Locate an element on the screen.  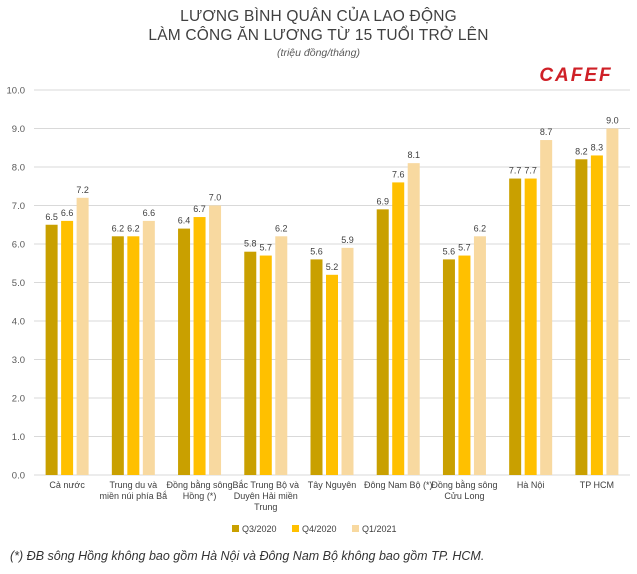
data-label: 8.3 is located at coordinates (597, 147).